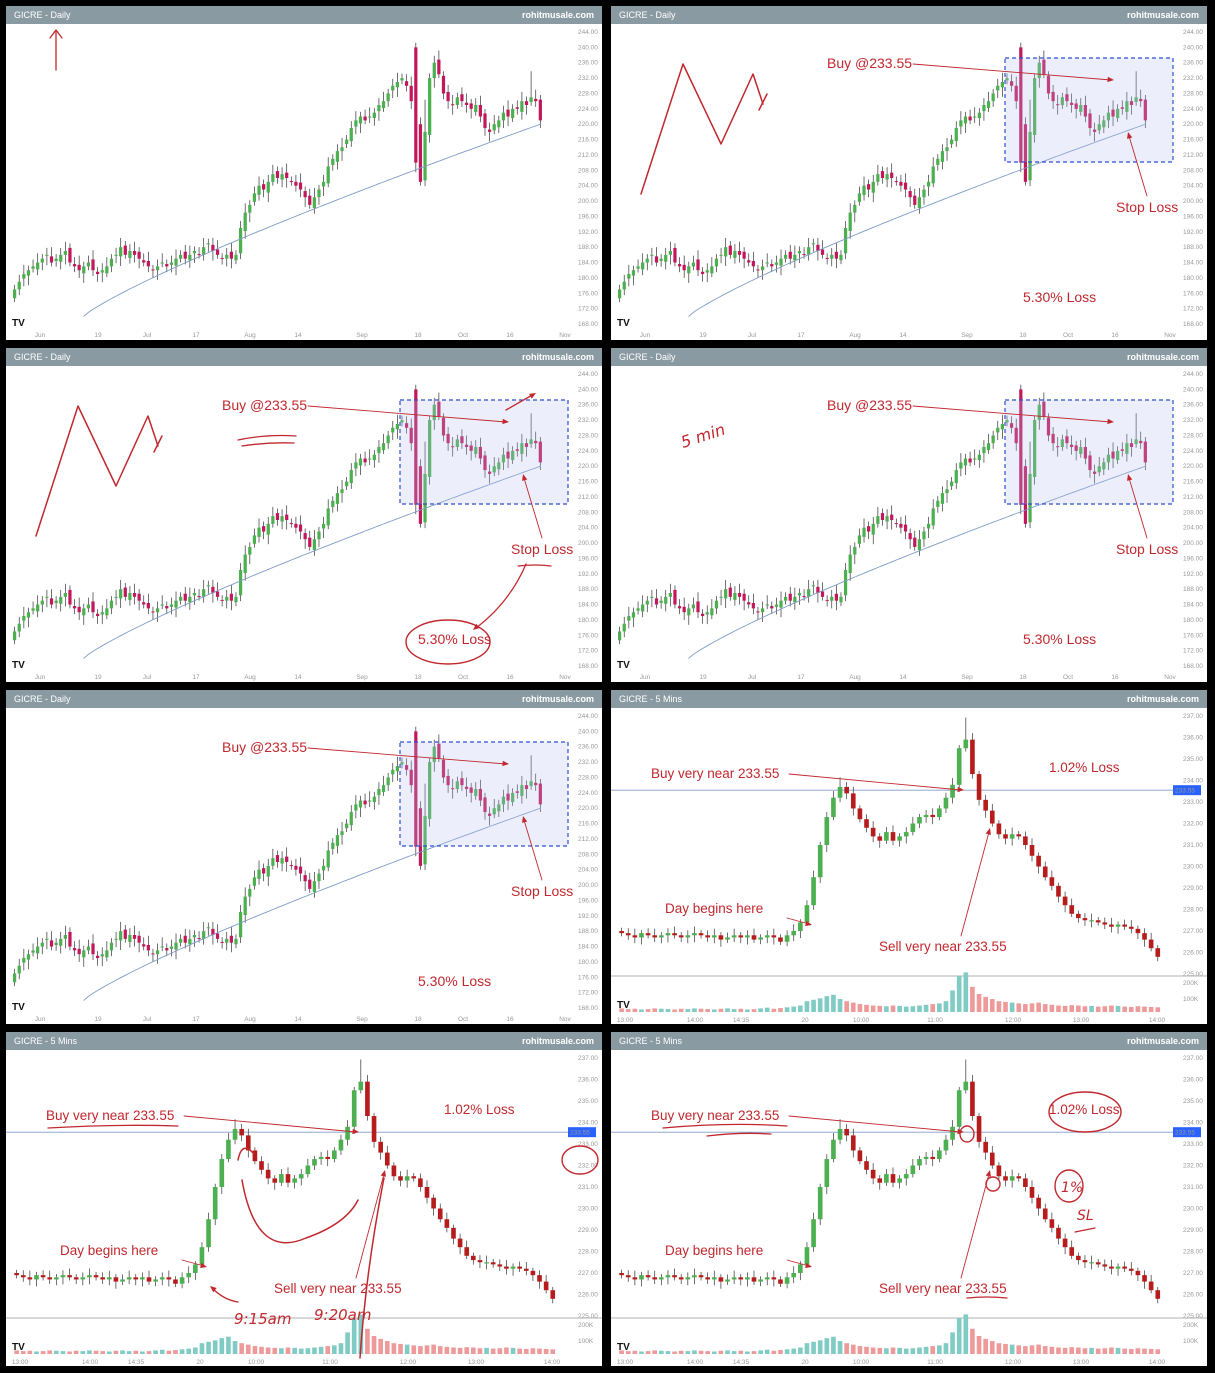  I want to click on y-tick-label: 172.00, so click(1193, 309).